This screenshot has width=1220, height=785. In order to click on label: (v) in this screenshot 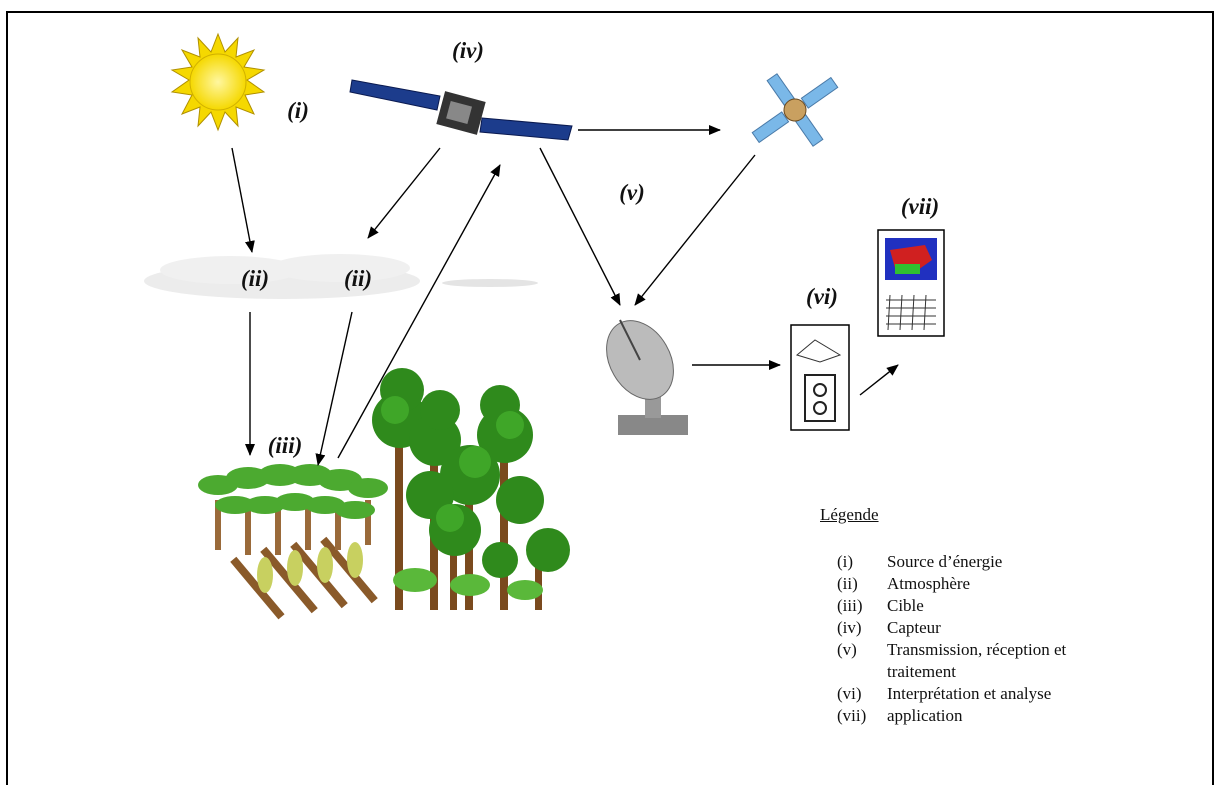, I will do `click(632, 192)`.